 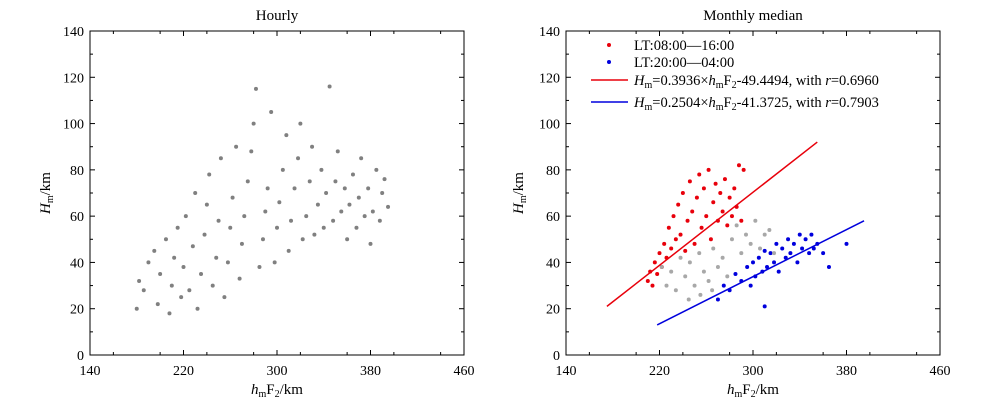 I want to click on x-tick-label: 300, so click(x=753, y=371).